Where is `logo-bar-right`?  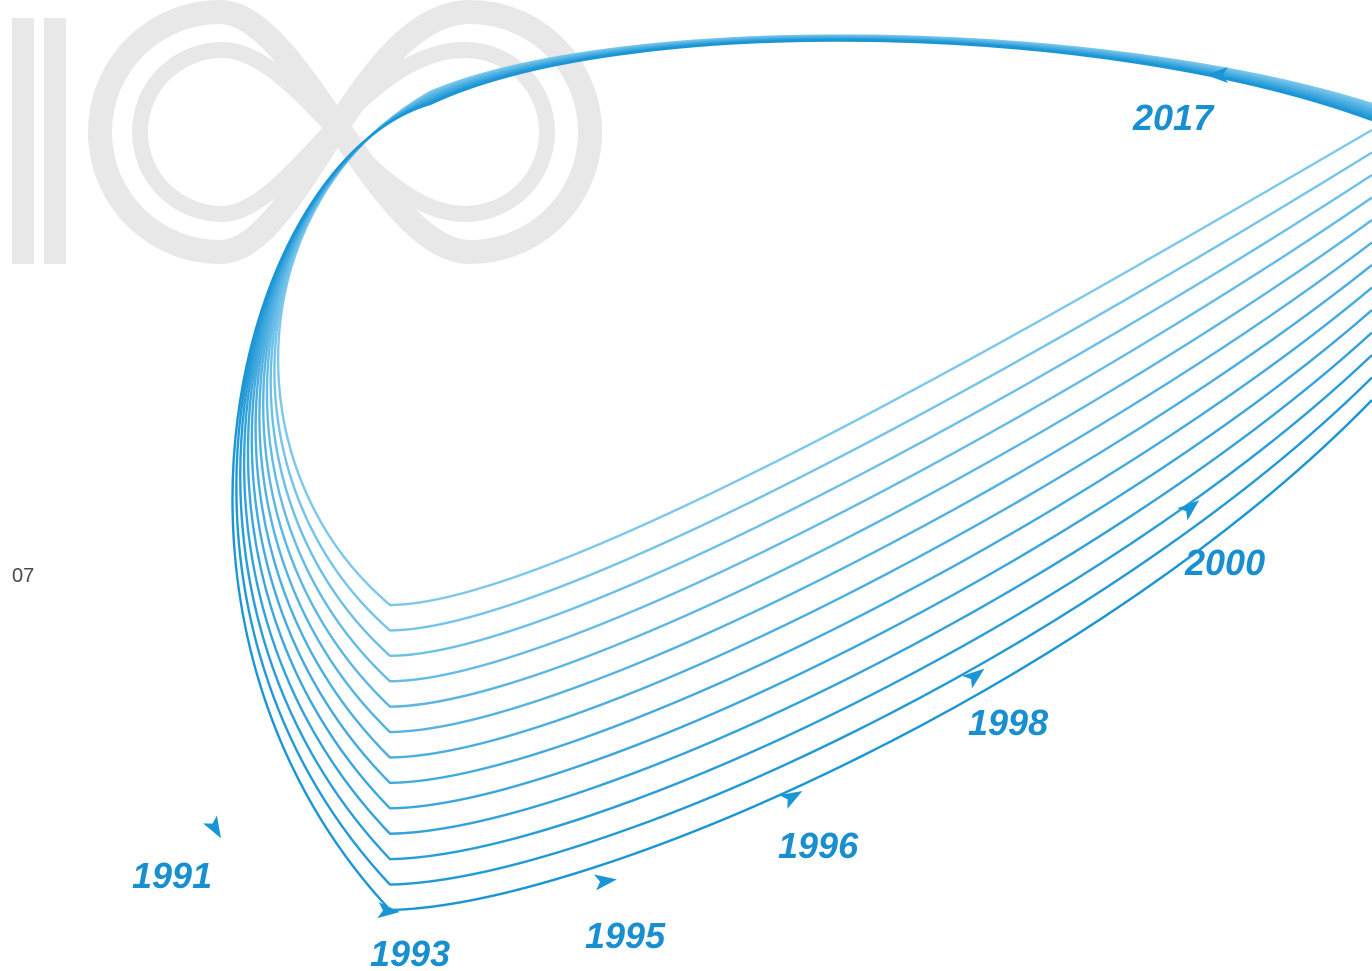 logo-bar-right is located at coordinates (55, 141).